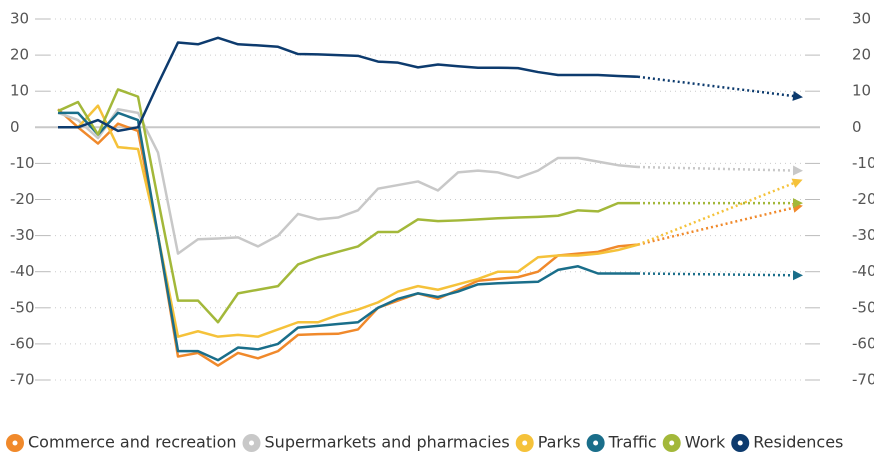 This screenshot has height=456, width=874. I want to click on legend-label: Commerce and recreation, so click(132, 442).